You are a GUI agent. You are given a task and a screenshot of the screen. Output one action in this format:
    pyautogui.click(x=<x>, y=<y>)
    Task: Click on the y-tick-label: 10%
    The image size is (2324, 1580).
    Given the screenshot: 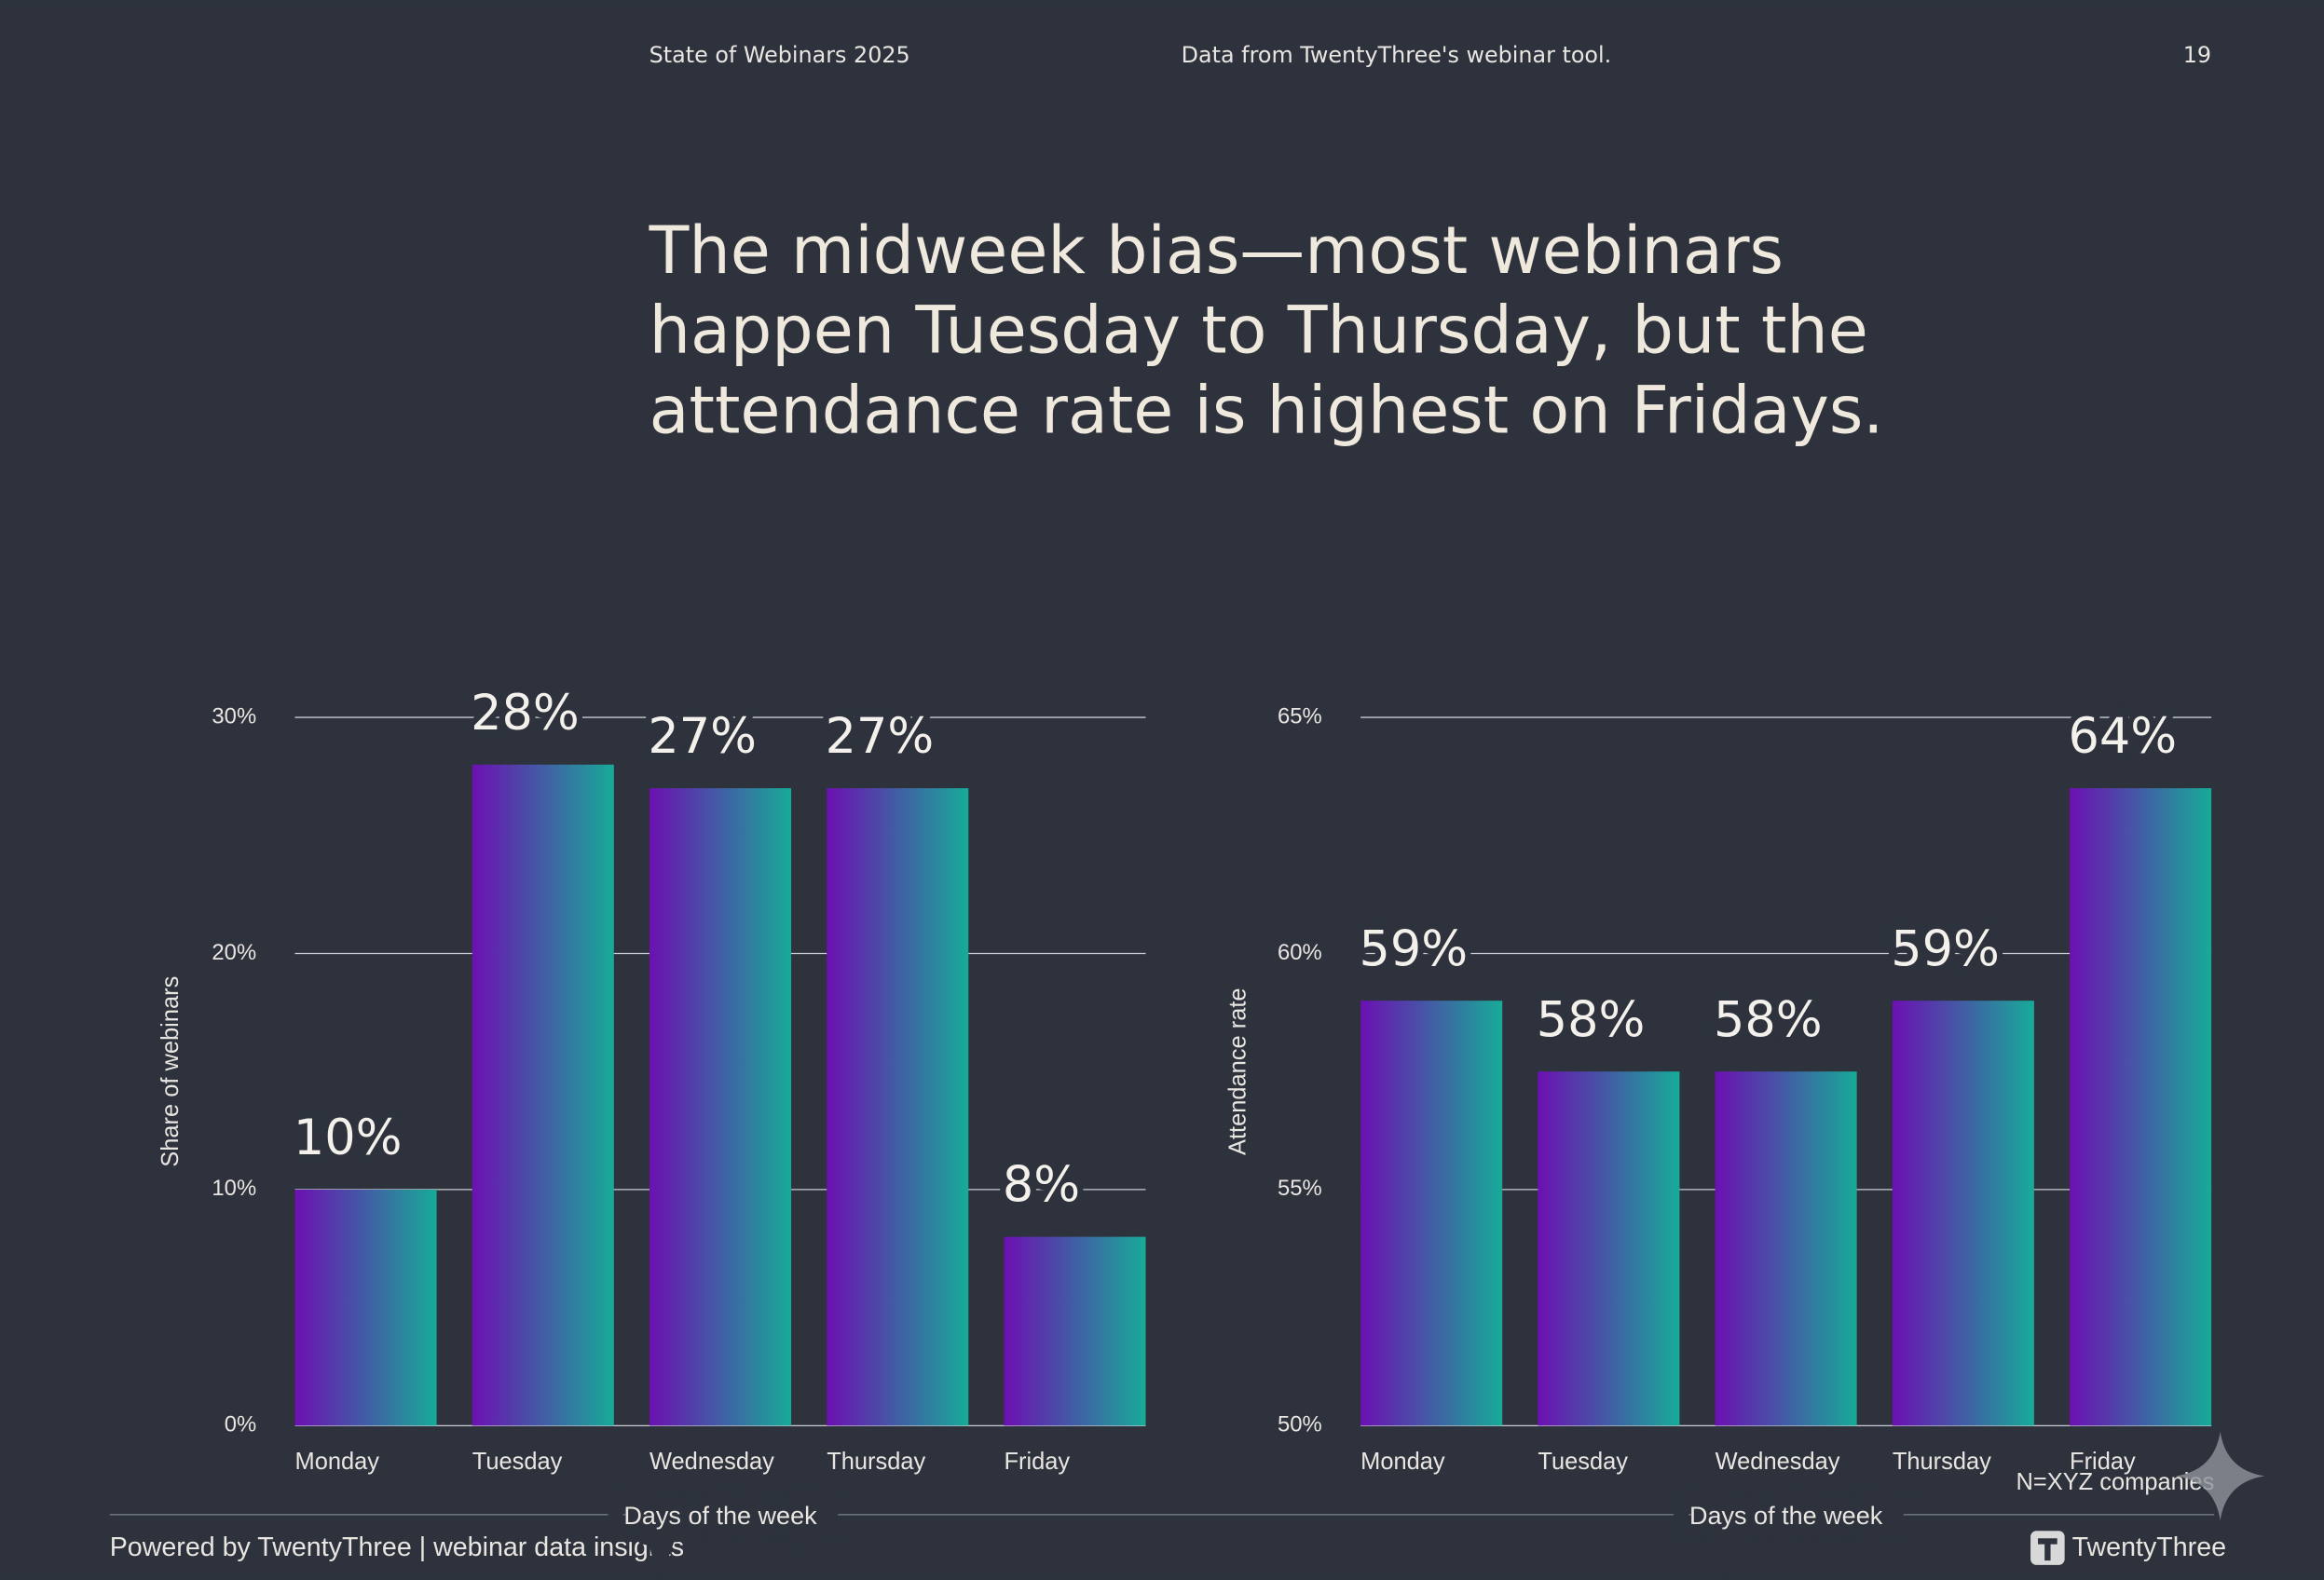 What is the action you would take?
    pyautogui.click(x=234, y=1188)
    